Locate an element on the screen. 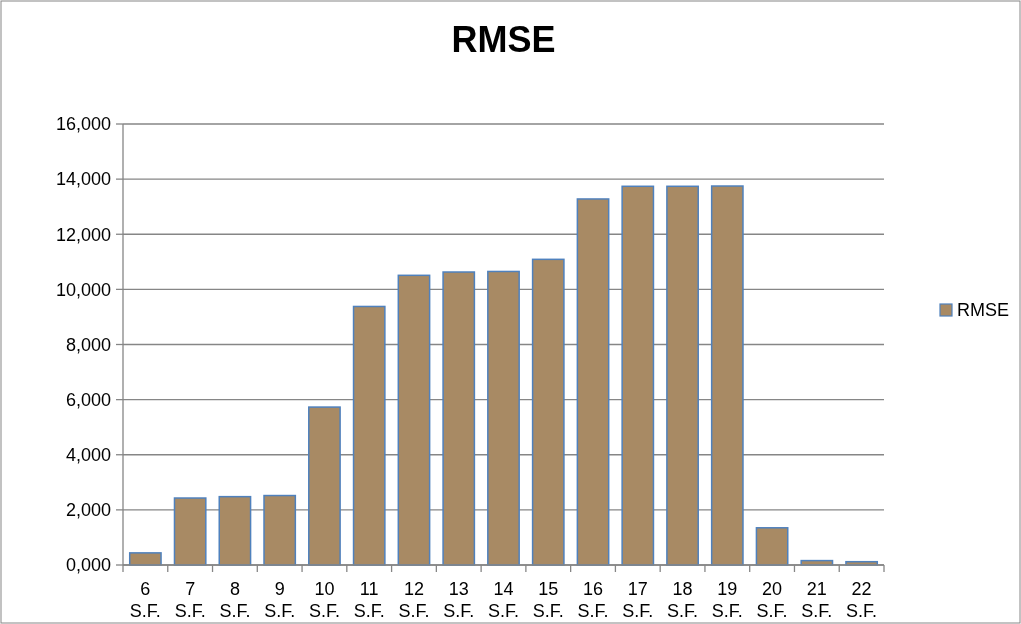 The height and width of the screenshot is (624, 1021). y-tick-label: 2,000 is located at coordinates (88, 510).